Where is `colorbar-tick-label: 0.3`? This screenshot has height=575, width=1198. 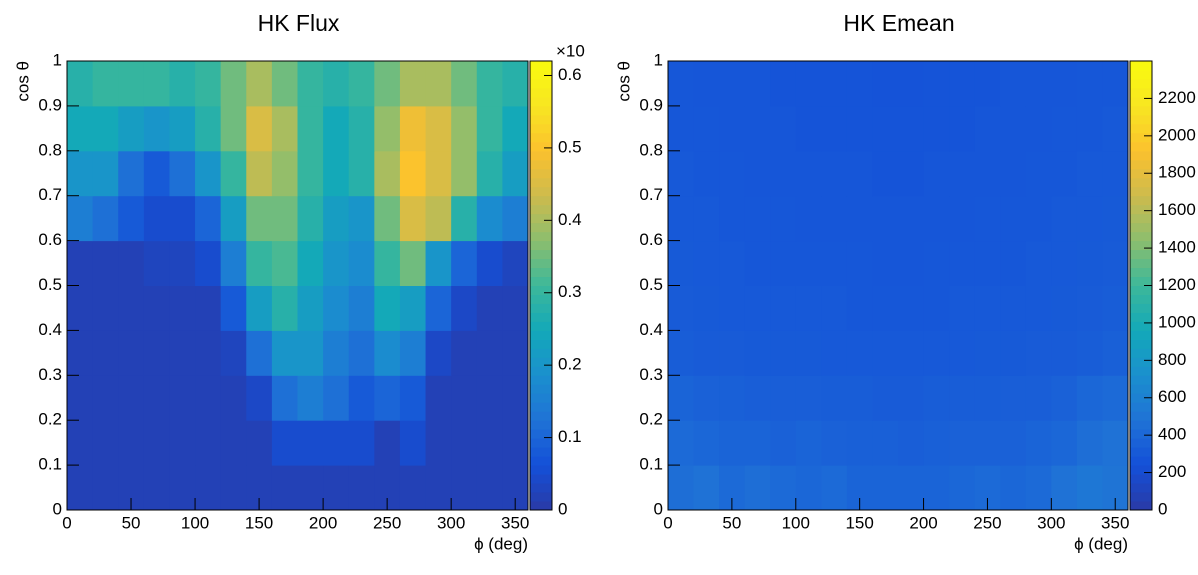
colorbar-tick-label: 0.3 is located at coordinates (570, 291).